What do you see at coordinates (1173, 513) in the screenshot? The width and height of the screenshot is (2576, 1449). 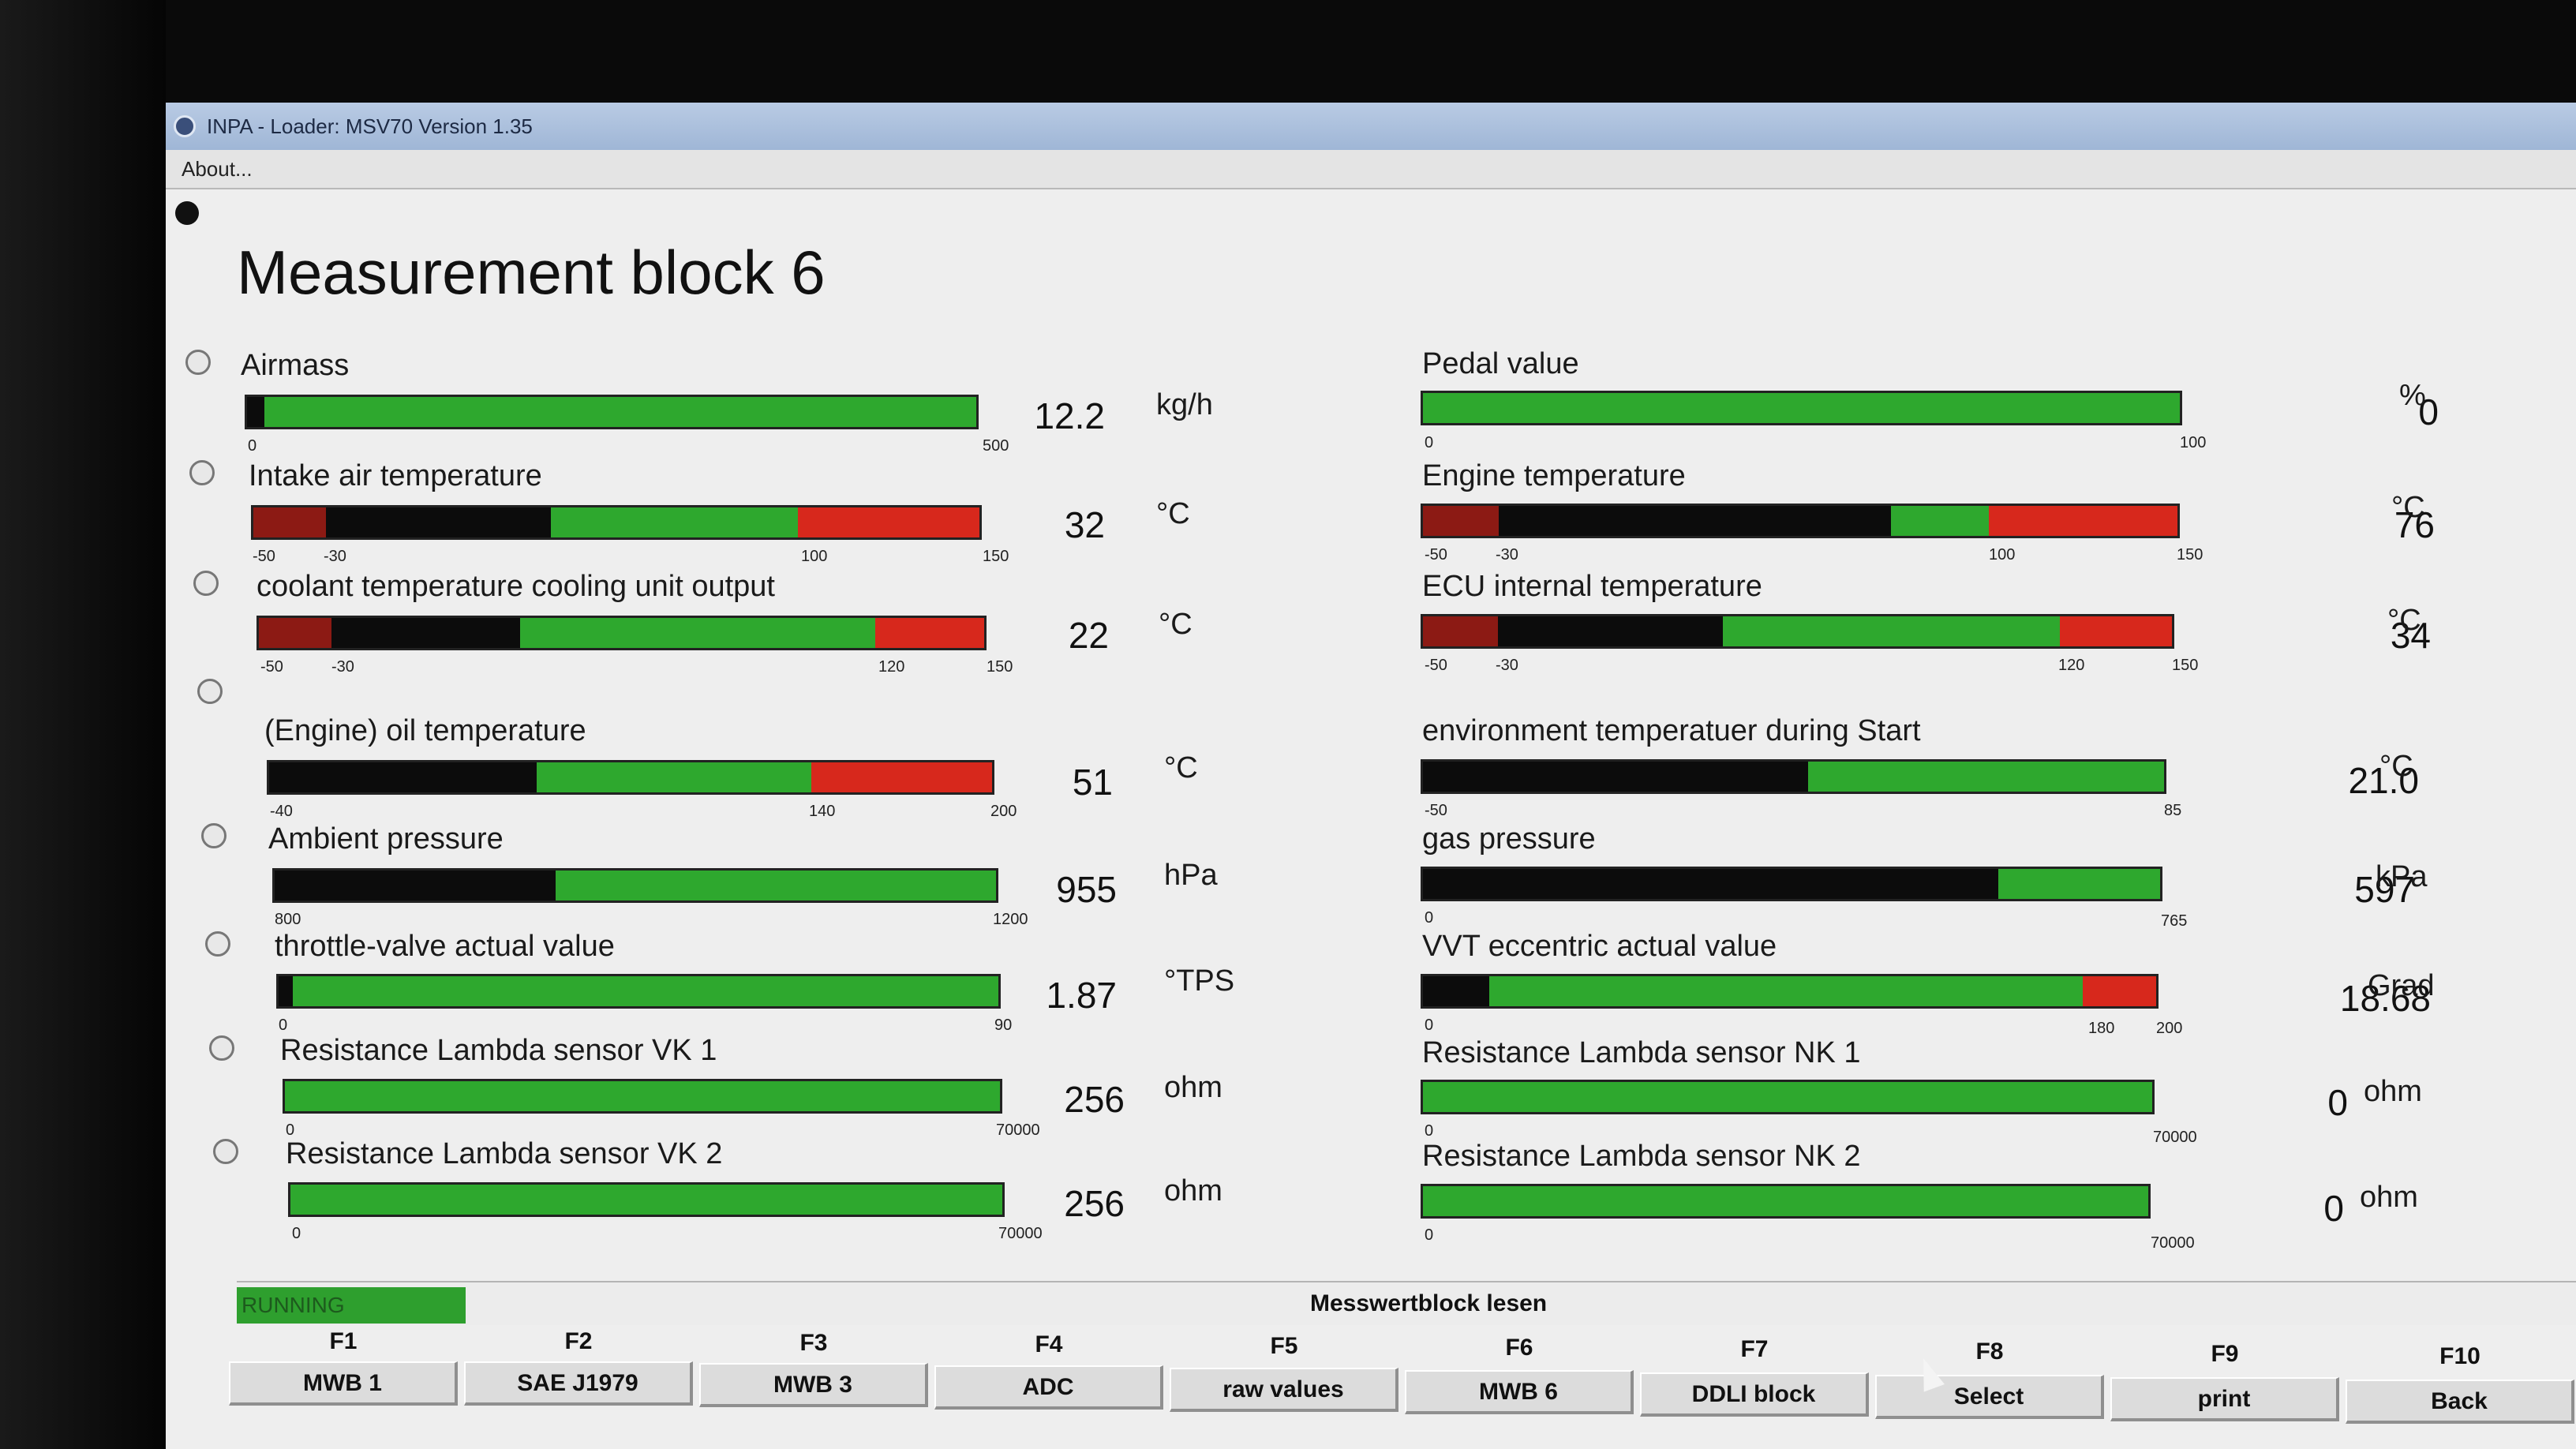 I see `unit-intake-air-temperature: °C` at bounding box center [1173, 513].